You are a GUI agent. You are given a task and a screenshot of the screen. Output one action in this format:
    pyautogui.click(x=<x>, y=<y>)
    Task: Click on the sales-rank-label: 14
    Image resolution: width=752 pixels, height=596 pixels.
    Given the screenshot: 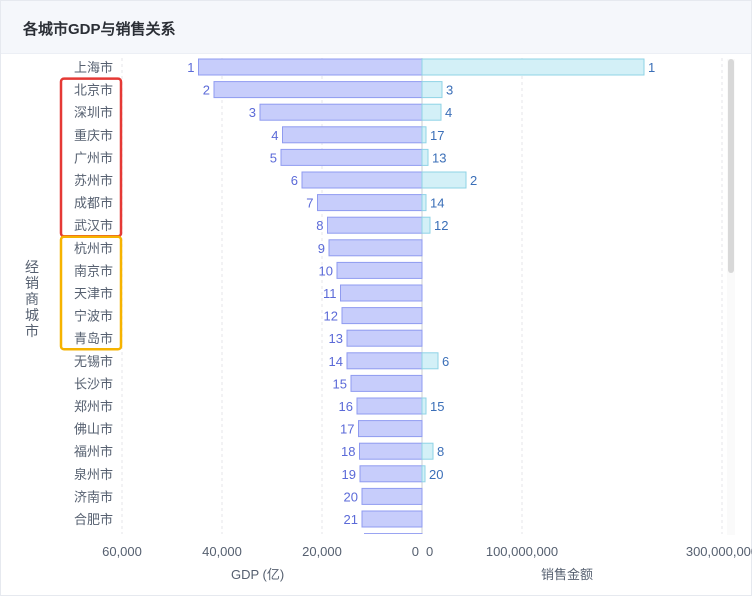 What is the action you would take?
    pyautogui.click(x=437, y=203)
    